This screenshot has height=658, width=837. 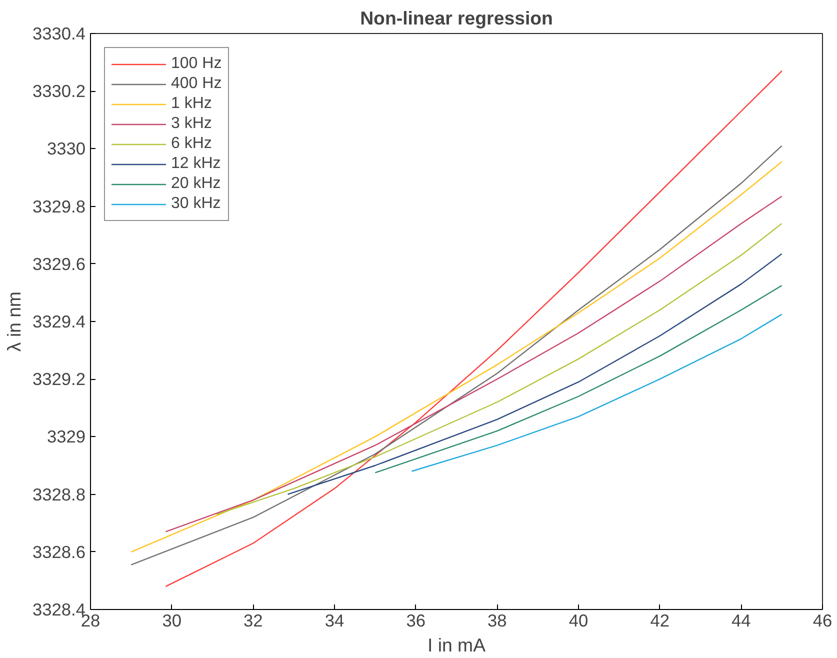 What do you see at coordinates (59, 552) in the screenshot?
I see `y-tick-label: 3328.6` at bounding box center [59, 552].